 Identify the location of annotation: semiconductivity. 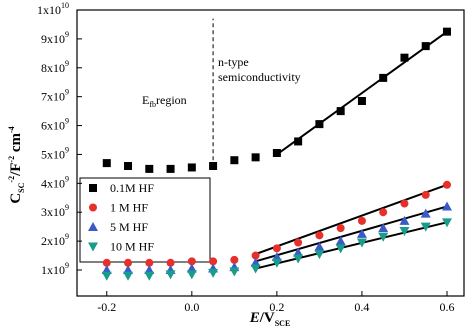
(259, 77).